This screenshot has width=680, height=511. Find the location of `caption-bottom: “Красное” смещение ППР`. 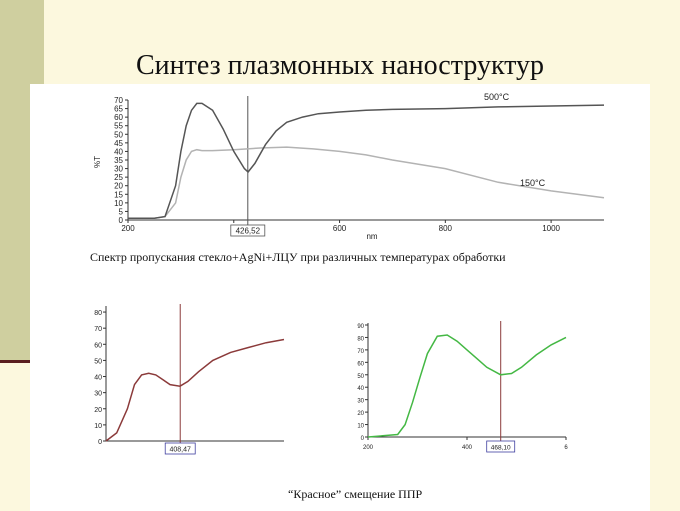

caption-bottom: “Красное” смещение ППР is located at coordinates (355, 494).